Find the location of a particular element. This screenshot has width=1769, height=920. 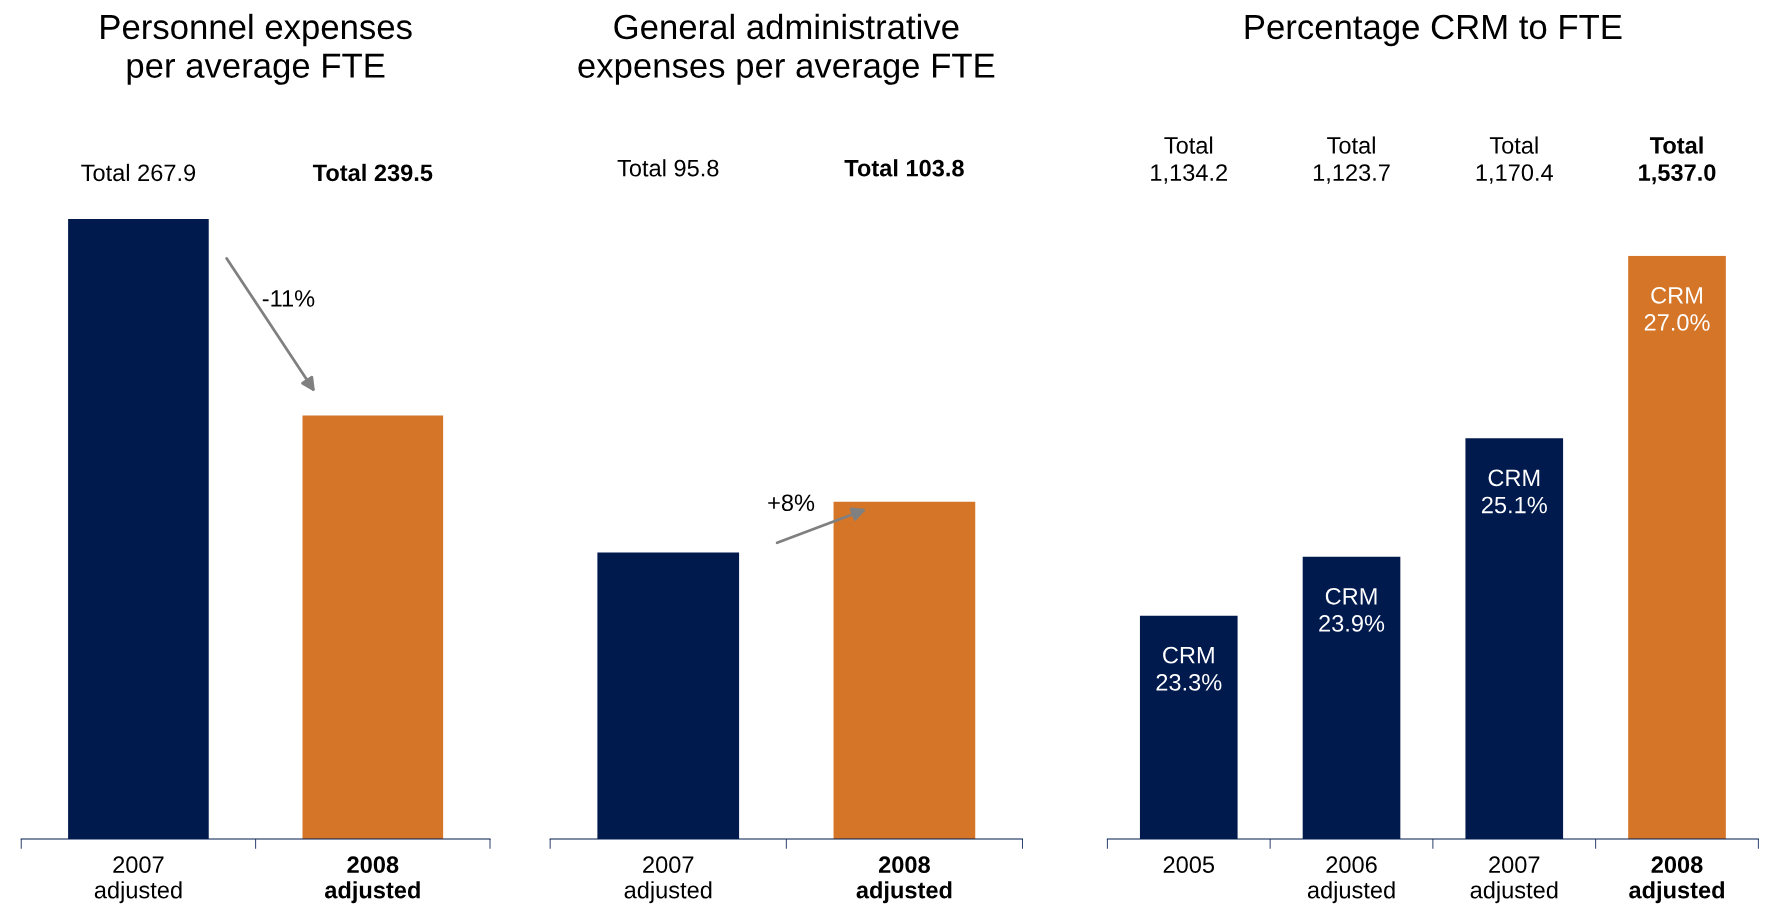

annotation: CRM 27.0% is located at coordinates (1677, 308).